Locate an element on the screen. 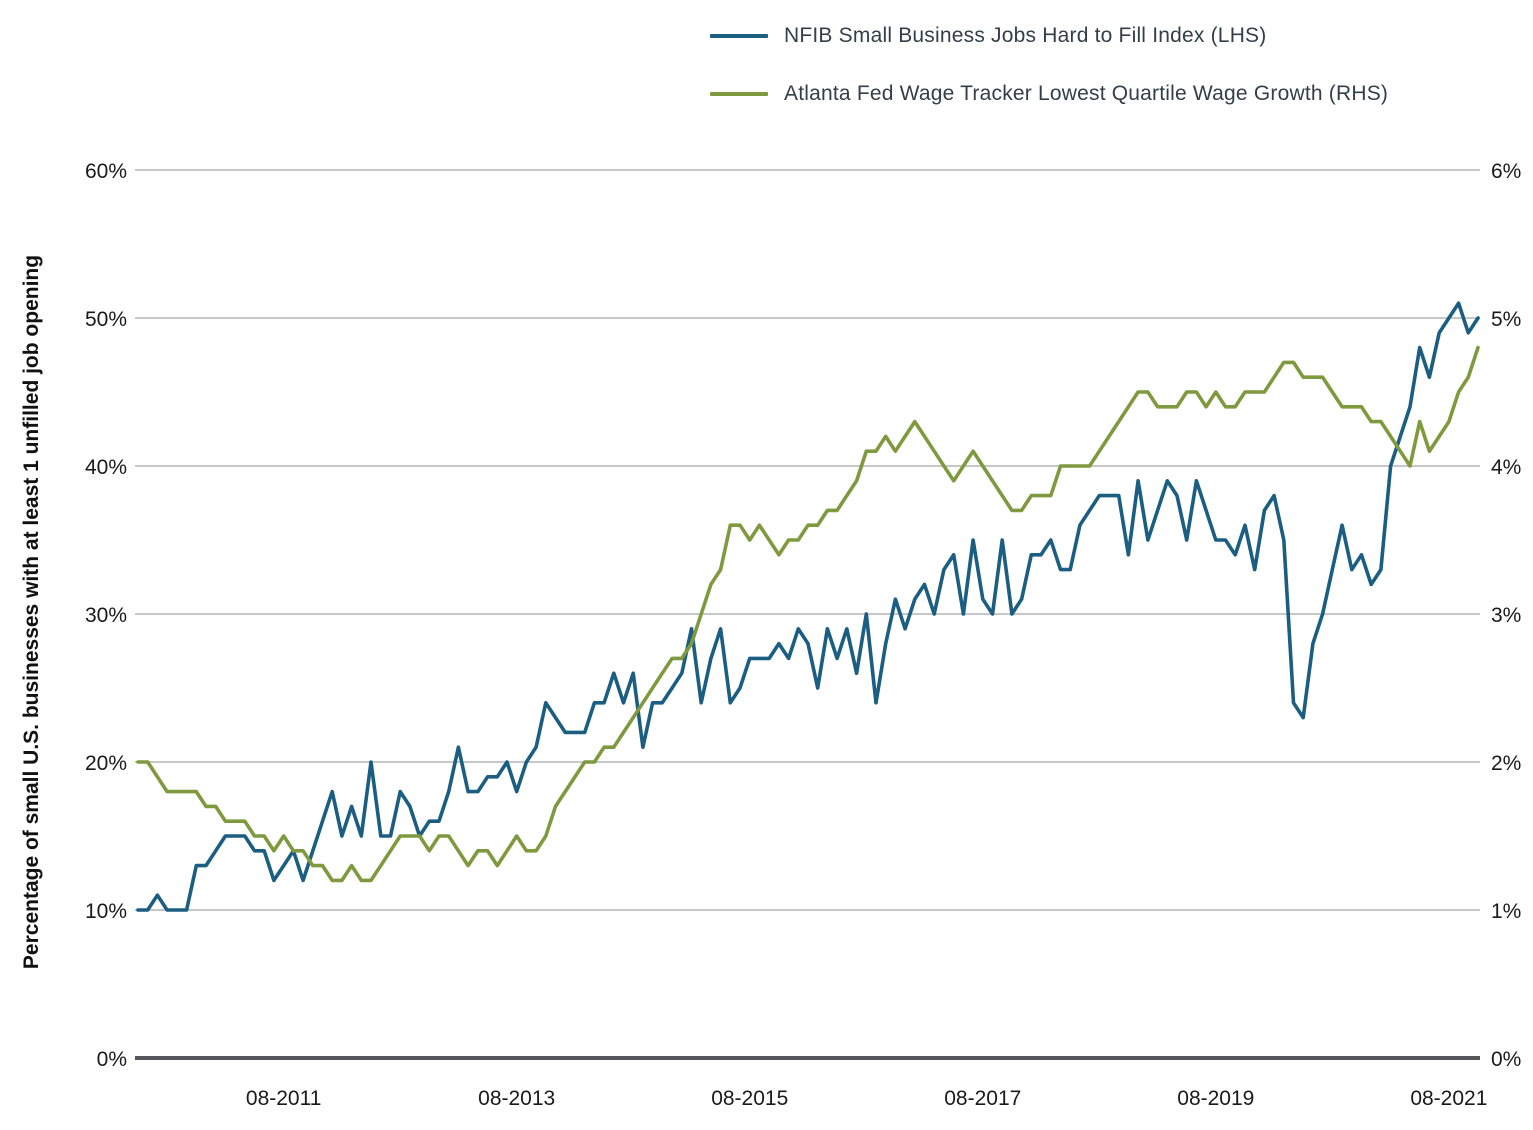 This screenshot has width=1533, height=1130. legend-line-swatch-nfib is located at coordinates (739, 36).